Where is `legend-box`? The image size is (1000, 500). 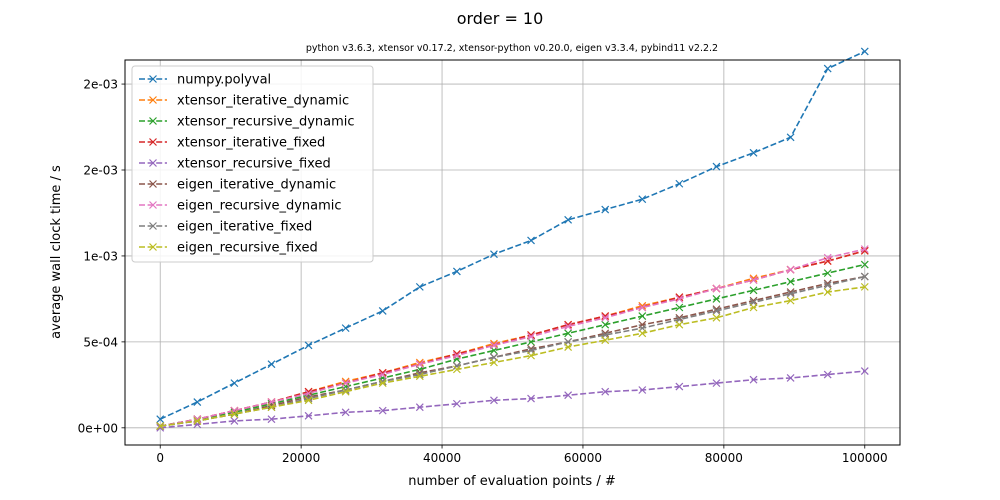 legend-box is located at coordinates (252, 164).